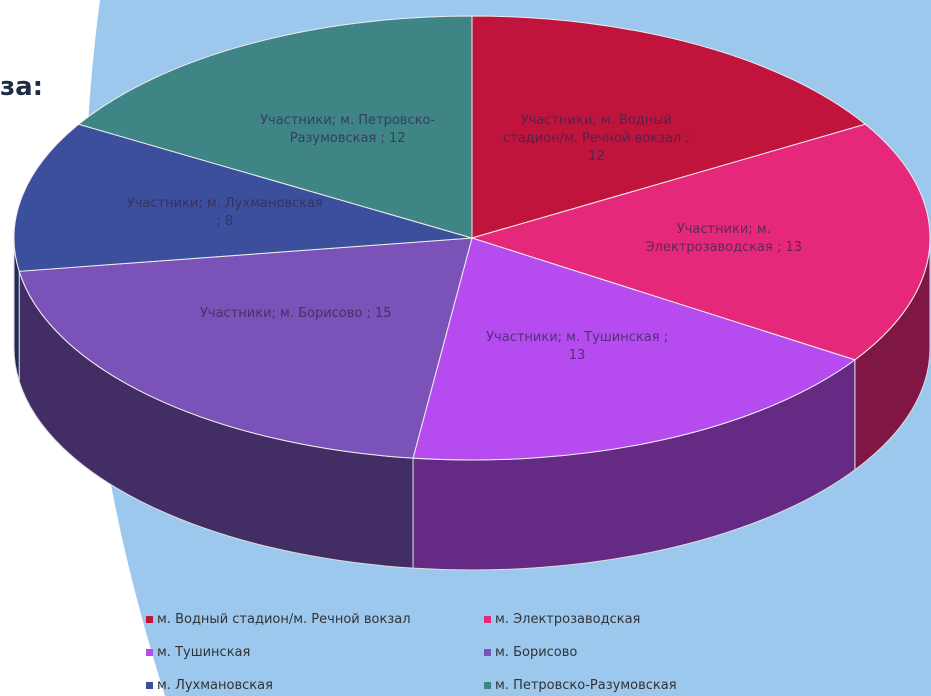 This screenshot has height=696, width=931. I want to click on legend-label: м. Водный стадион/м. Речной вокзал, so click(284, 619).